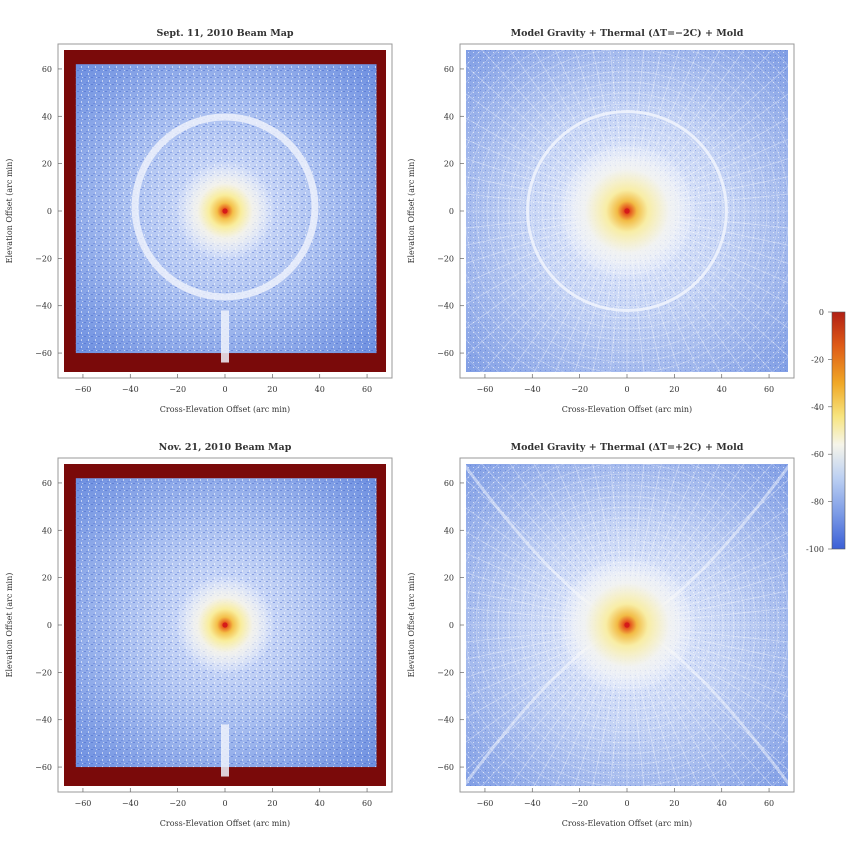 Image resolution: width=862 pixels, height=862 pixels. I want to click on colorbar-tick-label: -40, so click(817, 407).